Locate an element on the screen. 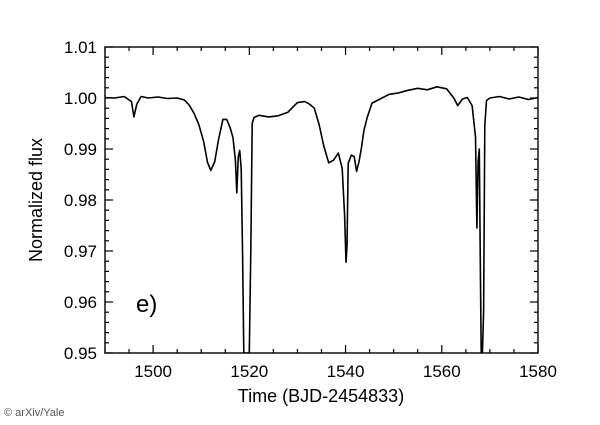  y-tick-label: 0.98 is located at coordinates (80, 200).